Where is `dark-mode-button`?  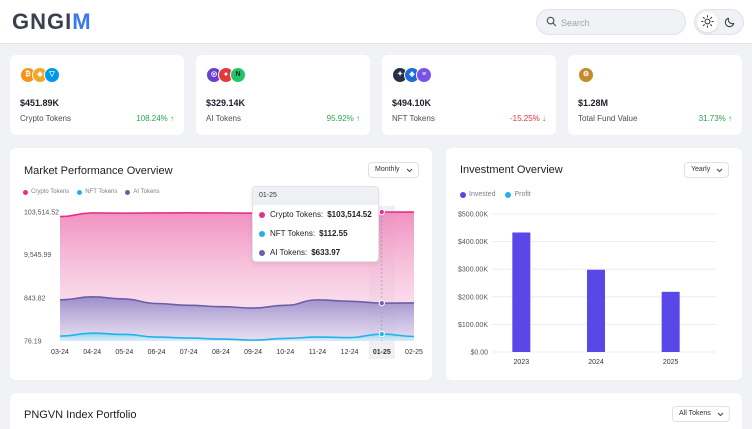 dark-mode-button is located at coordinates (730, 22).